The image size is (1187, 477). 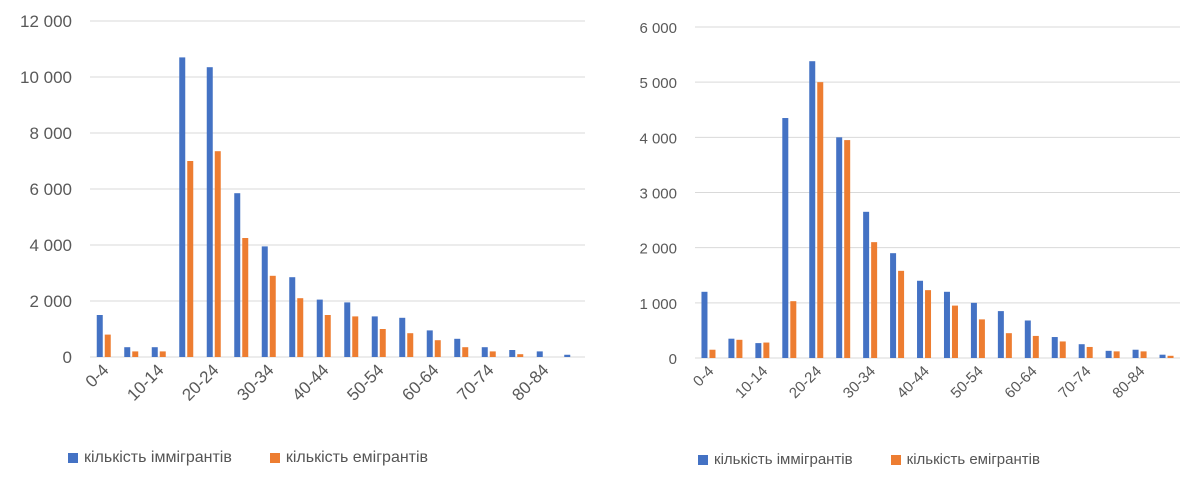 What do you see at coordinates (658, 194) in the screenshot?
I see `y-tick-label: 3 000` at bounding box center [658, 194].